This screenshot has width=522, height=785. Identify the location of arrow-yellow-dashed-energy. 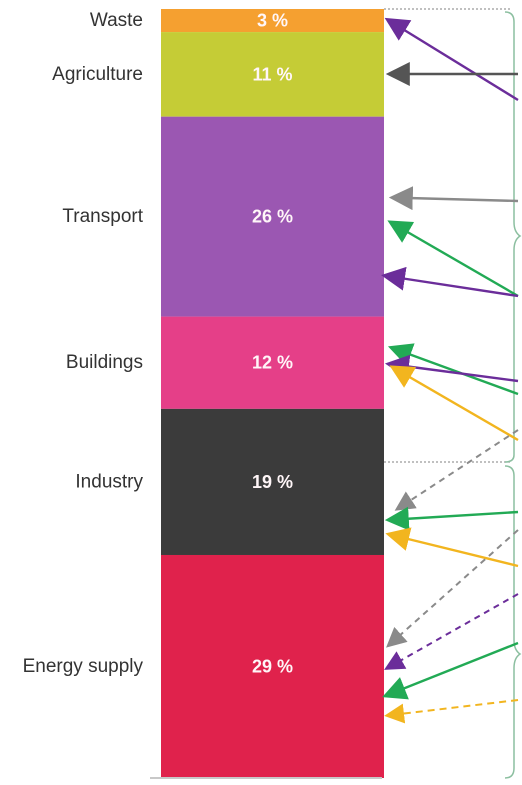
(451, 711).